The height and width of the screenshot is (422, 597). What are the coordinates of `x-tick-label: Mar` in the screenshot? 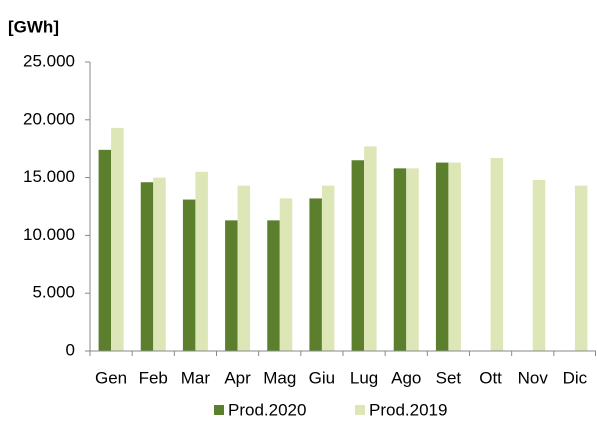 It's located at (196, 377).